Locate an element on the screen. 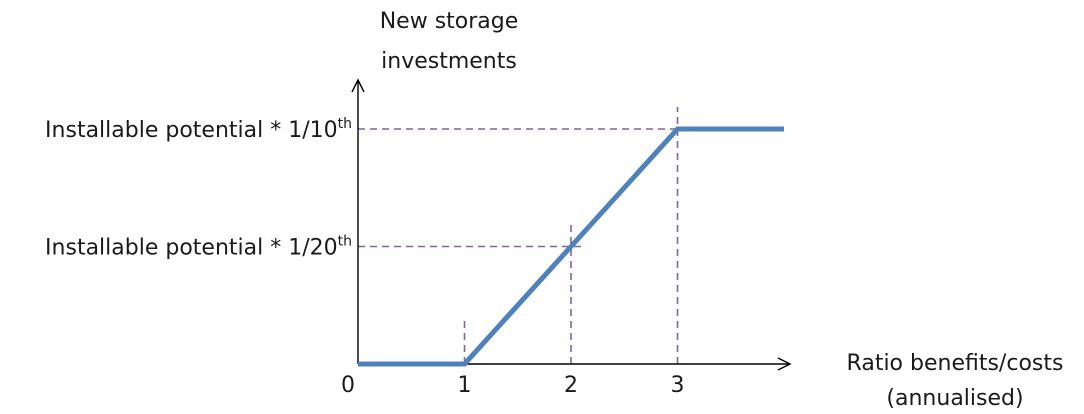 The height and width of the screenshot is (414, 1084). y-axis-label-line-1: New storage is located at coordinates (449, 21).